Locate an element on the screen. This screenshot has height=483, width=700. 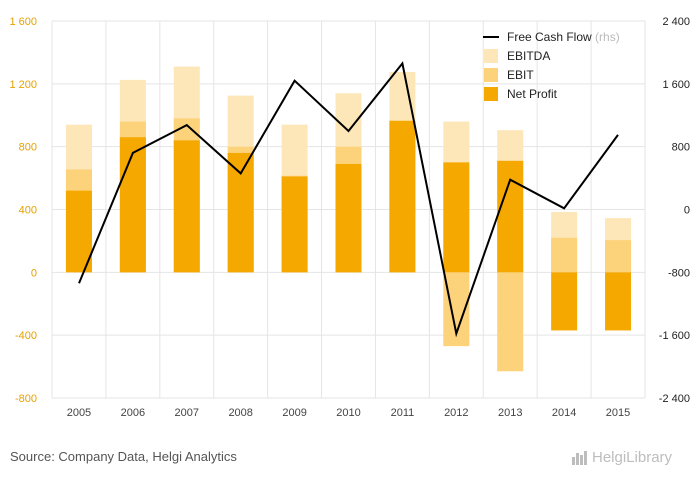
bar-net-profit-2011 is located at coordinates (402, 196).